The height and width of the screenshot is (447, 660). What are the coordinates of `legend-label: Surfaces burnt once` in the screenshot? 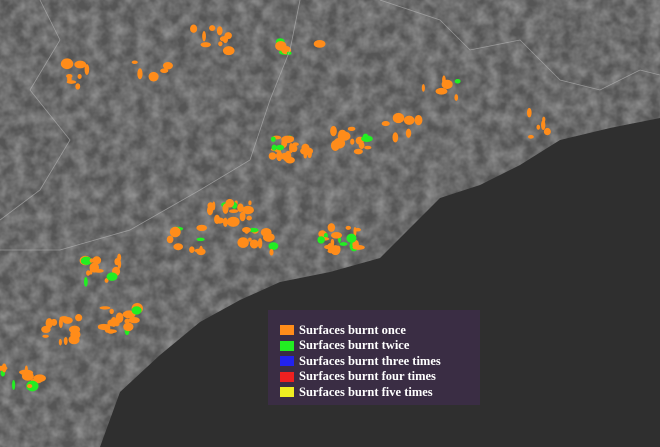 It's located at (352, 329).